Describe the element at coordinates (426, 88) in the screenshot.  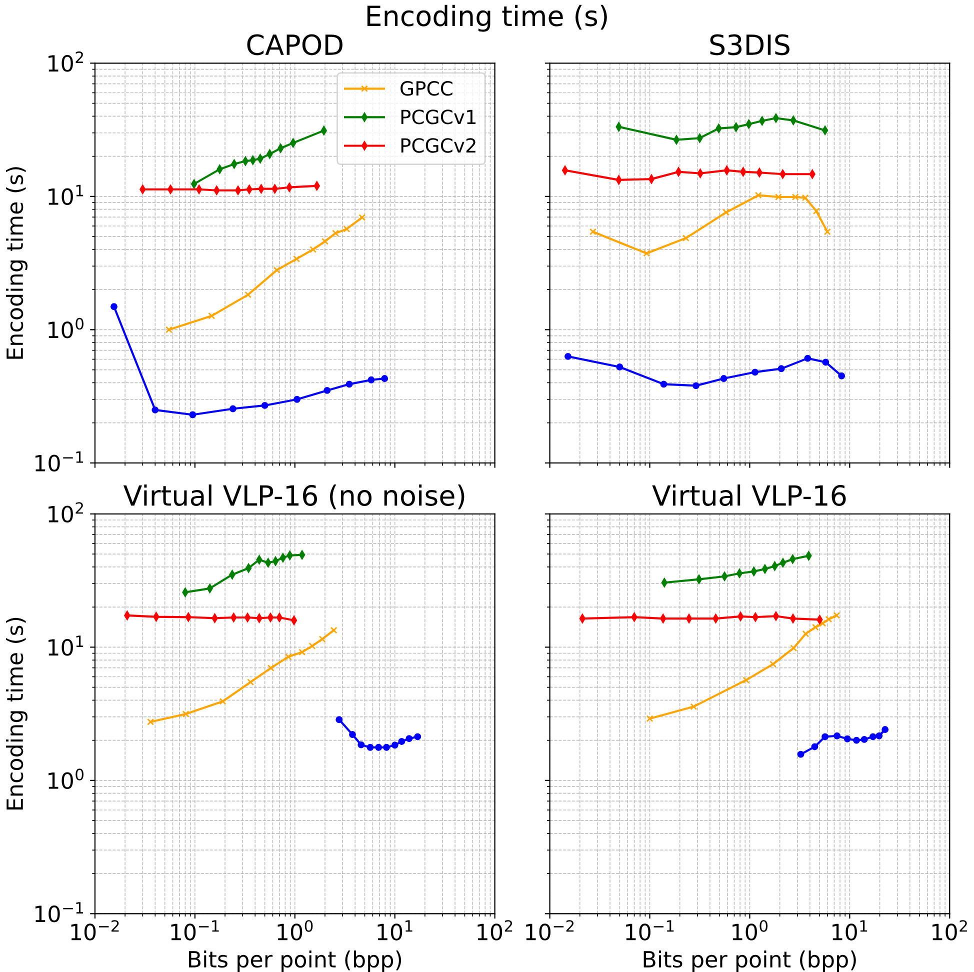
I see `legend-label: GPCC` at that location.